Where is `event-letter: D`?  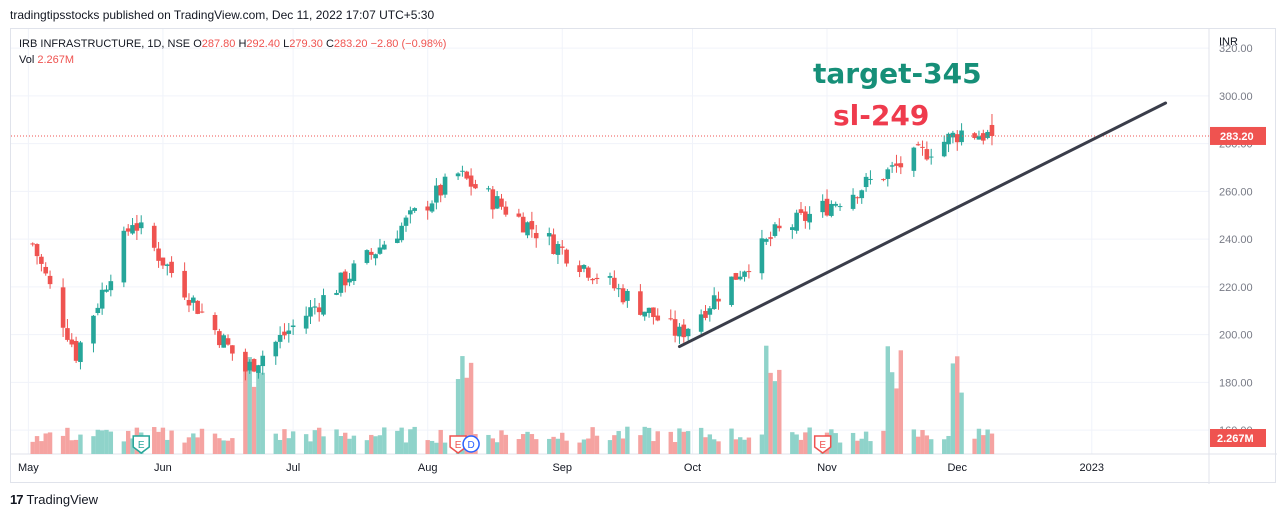 event-letter: D is located at coordinates (470, 445).